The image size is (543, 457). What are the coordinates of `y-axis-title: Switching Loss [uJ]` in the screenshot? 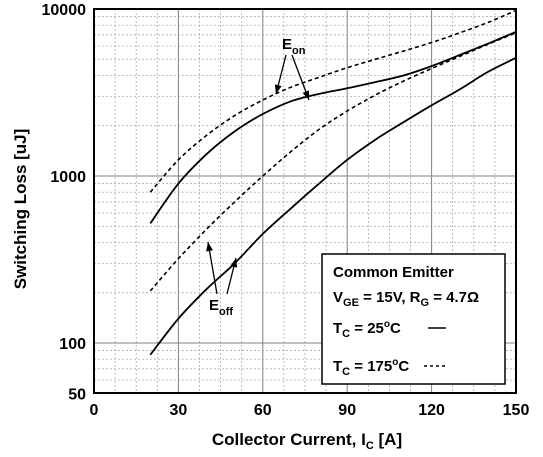 It's located at (20, 209).